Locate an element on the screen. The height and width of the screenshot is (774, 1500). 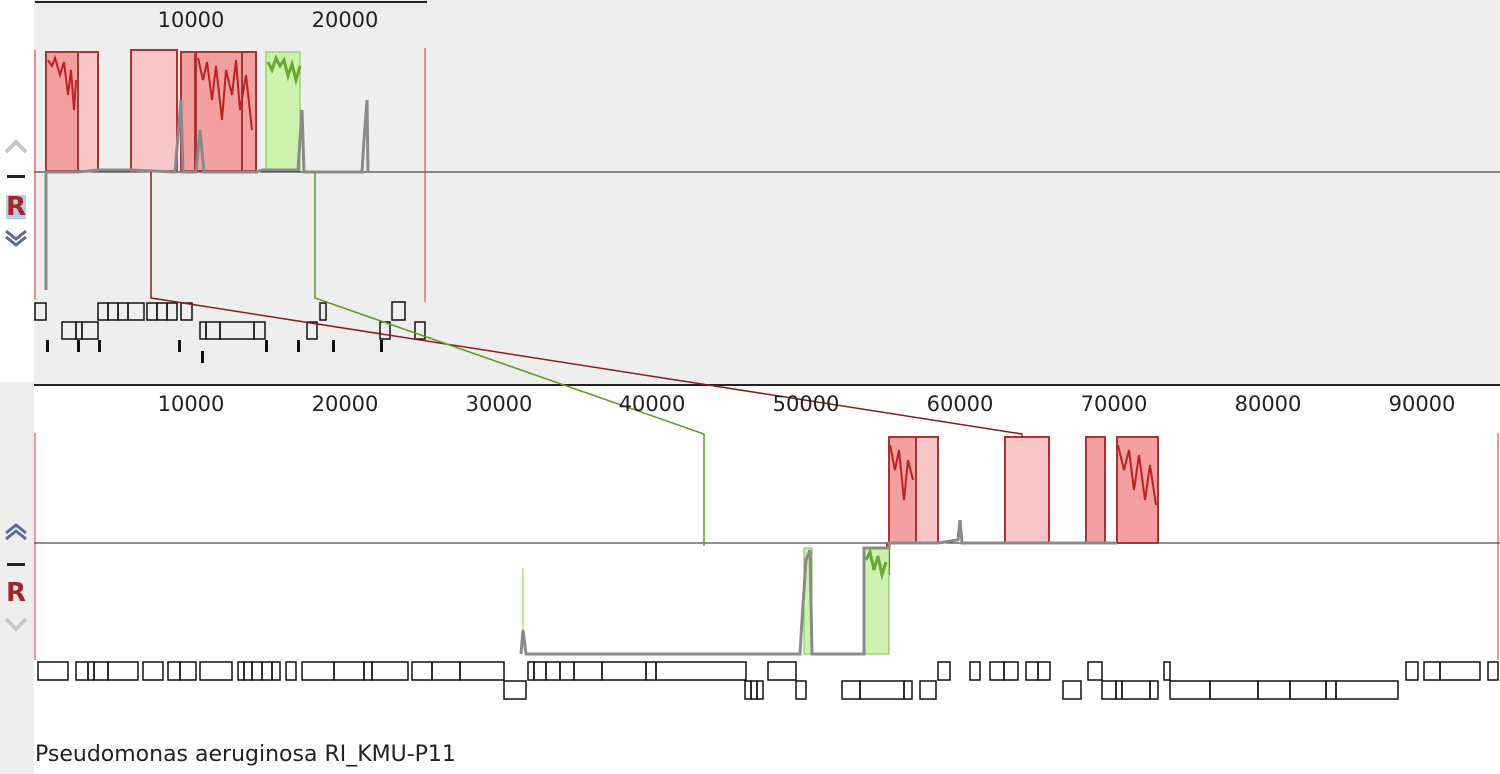
genome2-reverse-button: R is located at coordinates (16, 593).